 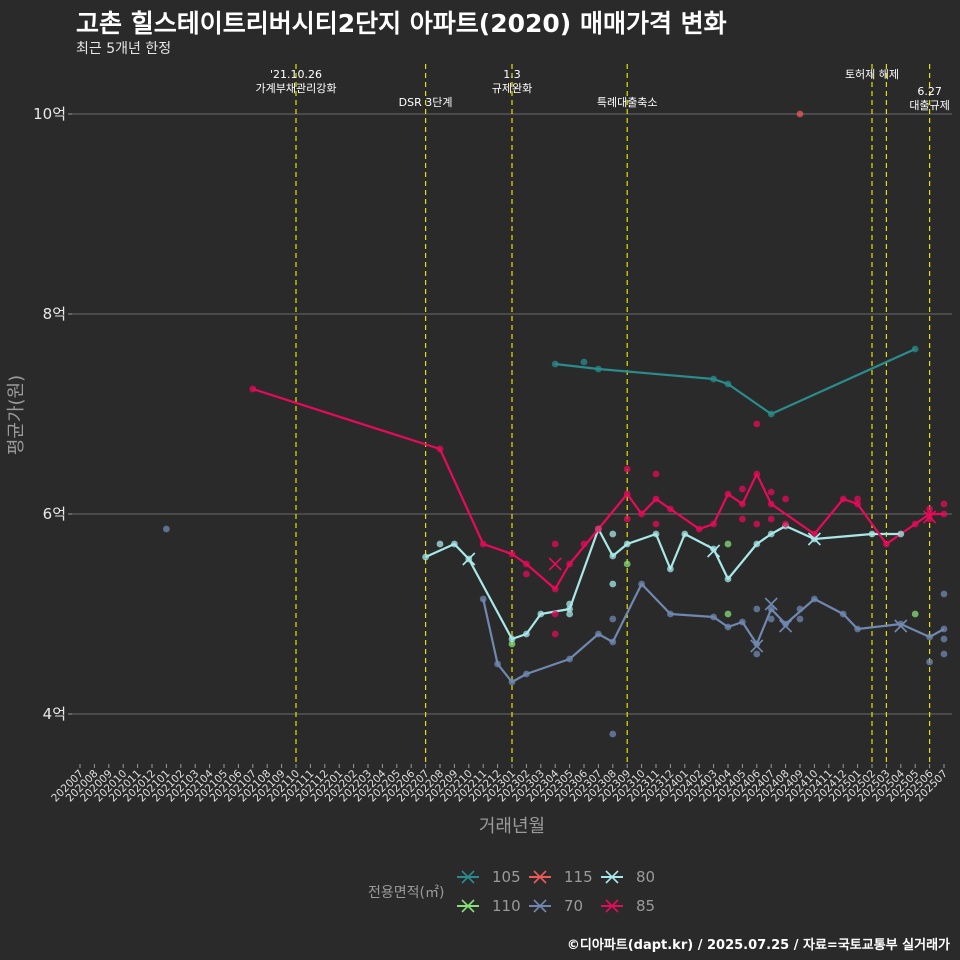 What do you see at coordinates (578, 877) in the screenshot?
I see `legend-label-115: 115` at bounding box center [578, 877].